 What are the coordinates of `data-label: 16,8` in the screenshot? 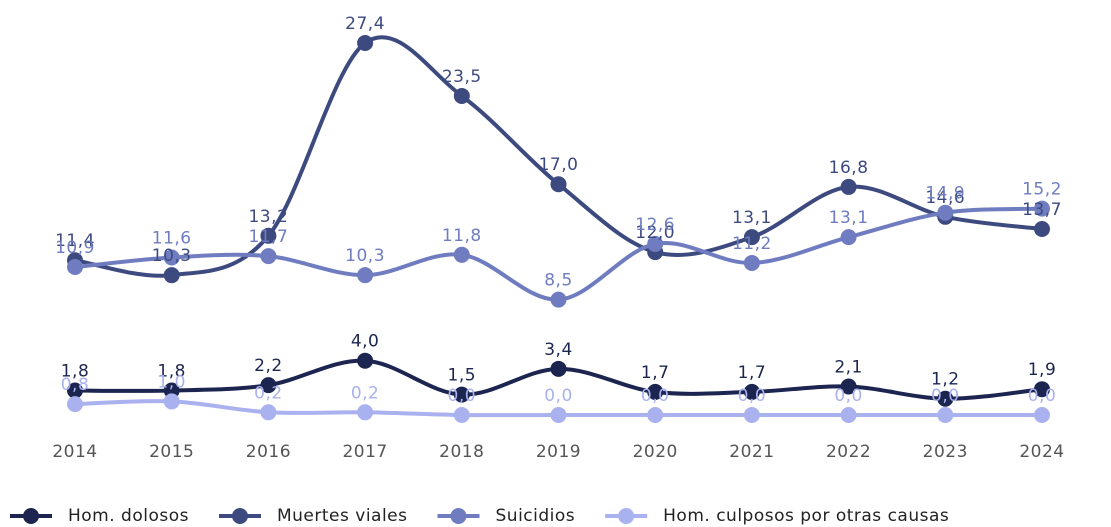 It's located at (849, 168).